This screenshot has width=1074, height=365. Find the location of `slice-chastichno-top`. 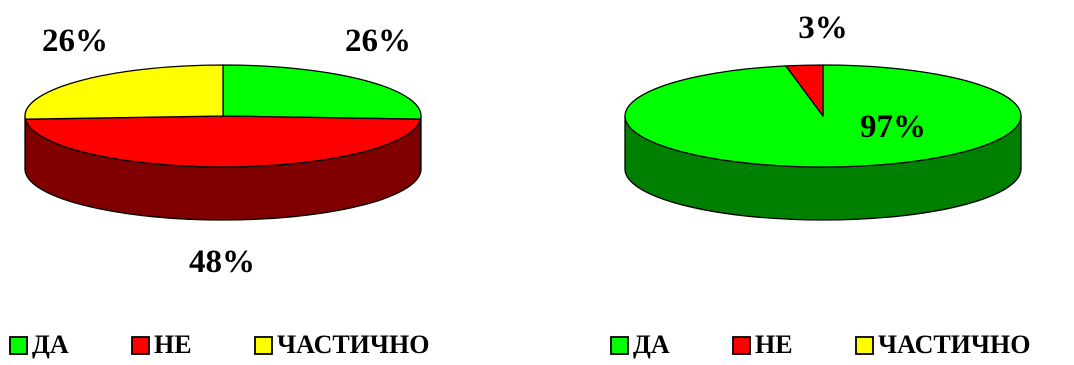

slice-chastichno-top is located at coordinates (124, 92).